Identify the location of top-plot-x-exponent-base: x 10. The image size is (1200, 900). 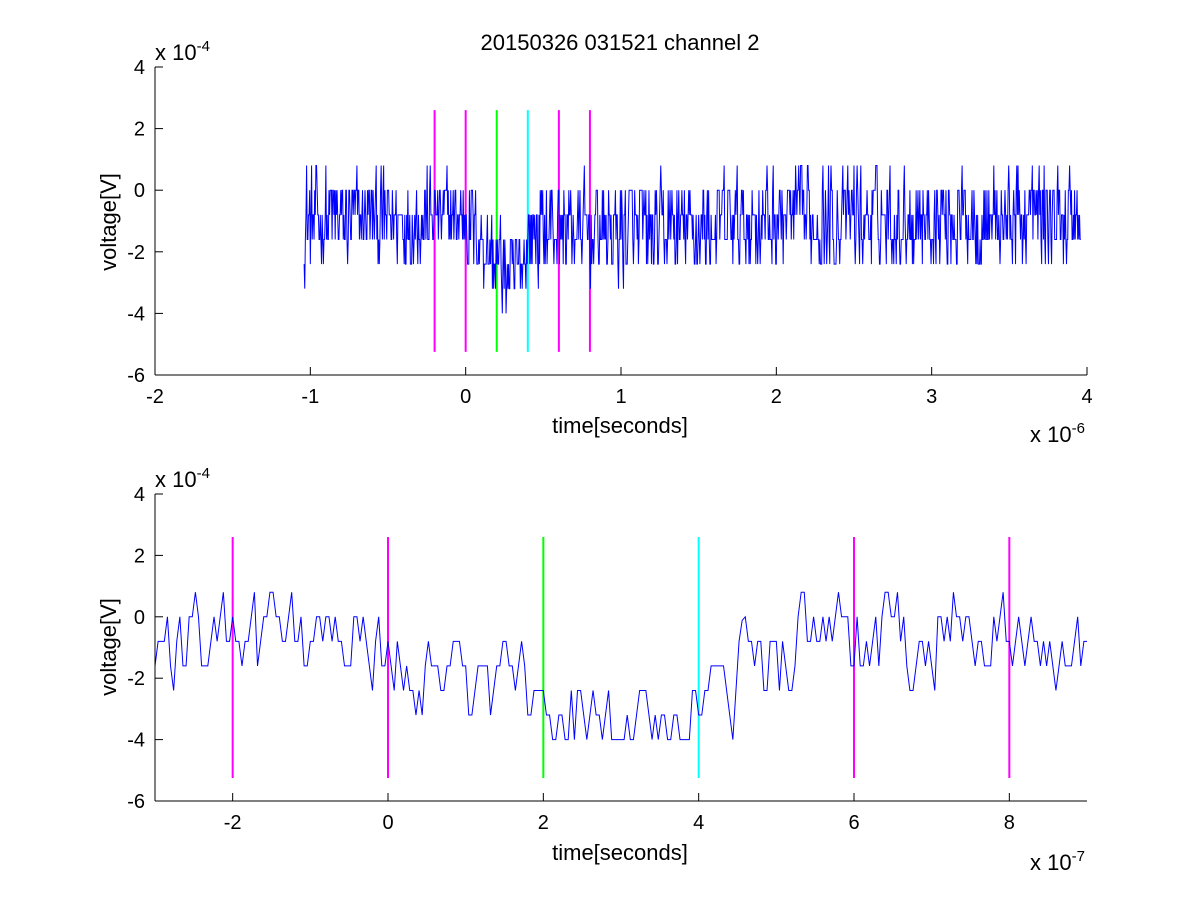
(1051, 434).